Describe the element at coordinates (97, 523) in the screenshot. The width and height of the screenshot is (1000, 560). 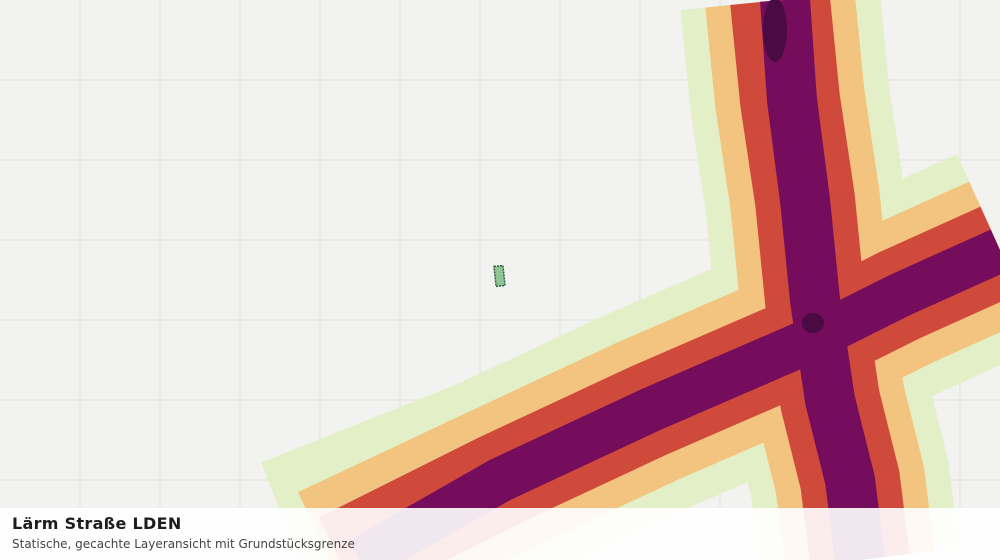
I see `layer-title: Lärm Straße LDEN` at that location.